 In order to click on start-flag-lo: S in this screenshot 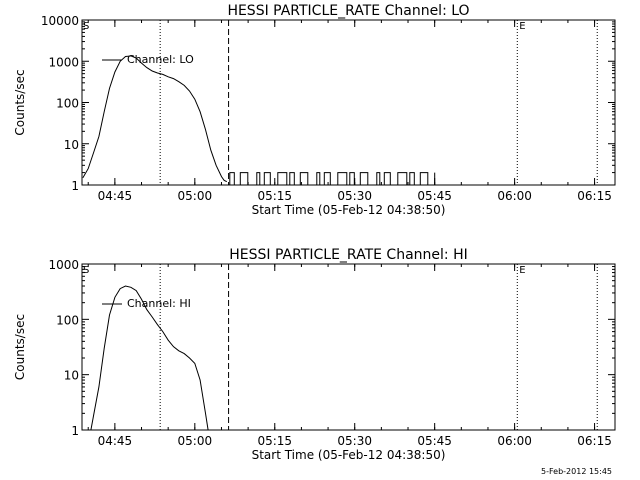, I will do `click(86, 26)`.